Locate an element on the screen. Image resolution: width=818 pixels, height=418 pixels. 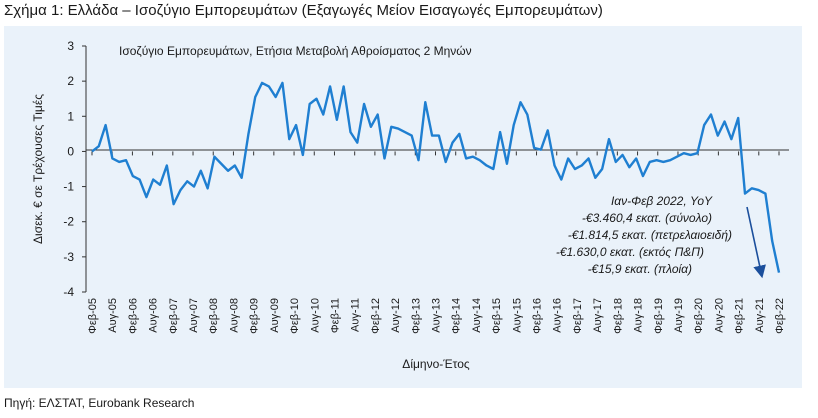
x-tick-label: Αυγ-15 is located at coordinates (517, 315).